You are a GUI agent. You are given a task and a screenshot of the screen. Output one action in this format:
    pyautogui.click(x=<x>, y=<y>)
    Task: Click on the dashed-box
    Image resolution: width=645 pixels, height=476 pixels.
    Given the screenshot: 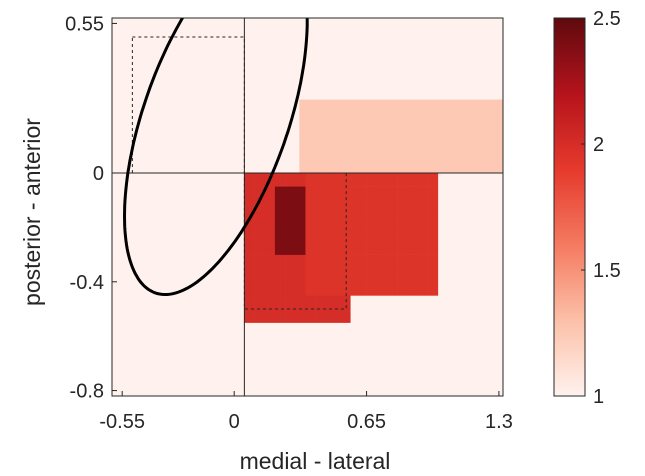 What is the action you would take?
    pyautogui.click(x=295, y=241)
    